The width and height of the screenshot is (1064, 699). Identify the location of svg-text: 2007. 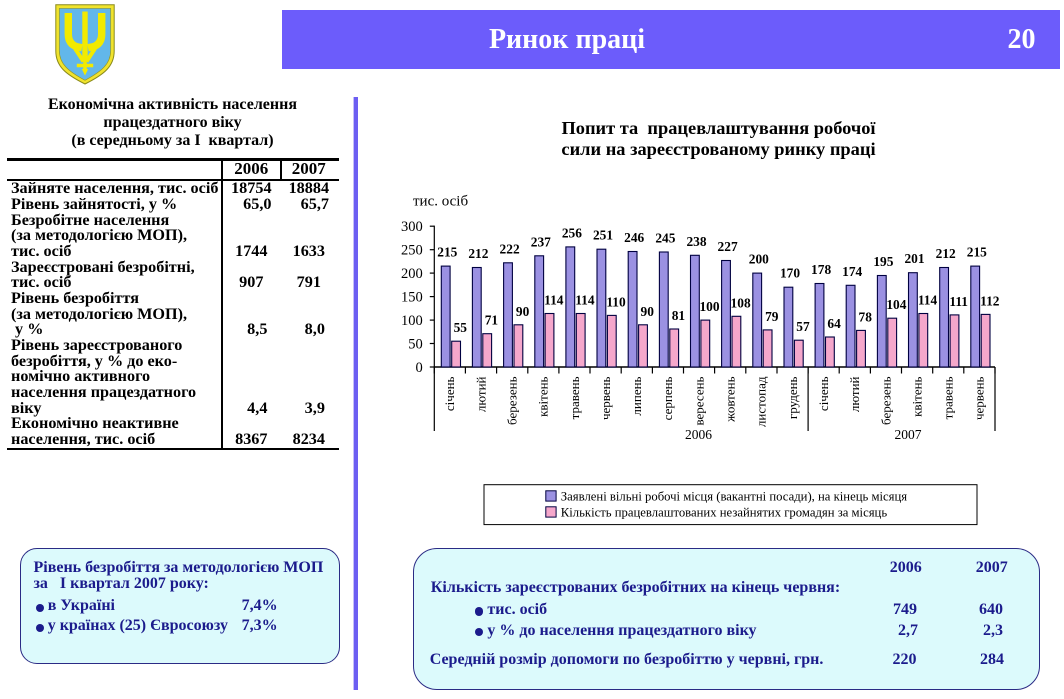
(908, 434).